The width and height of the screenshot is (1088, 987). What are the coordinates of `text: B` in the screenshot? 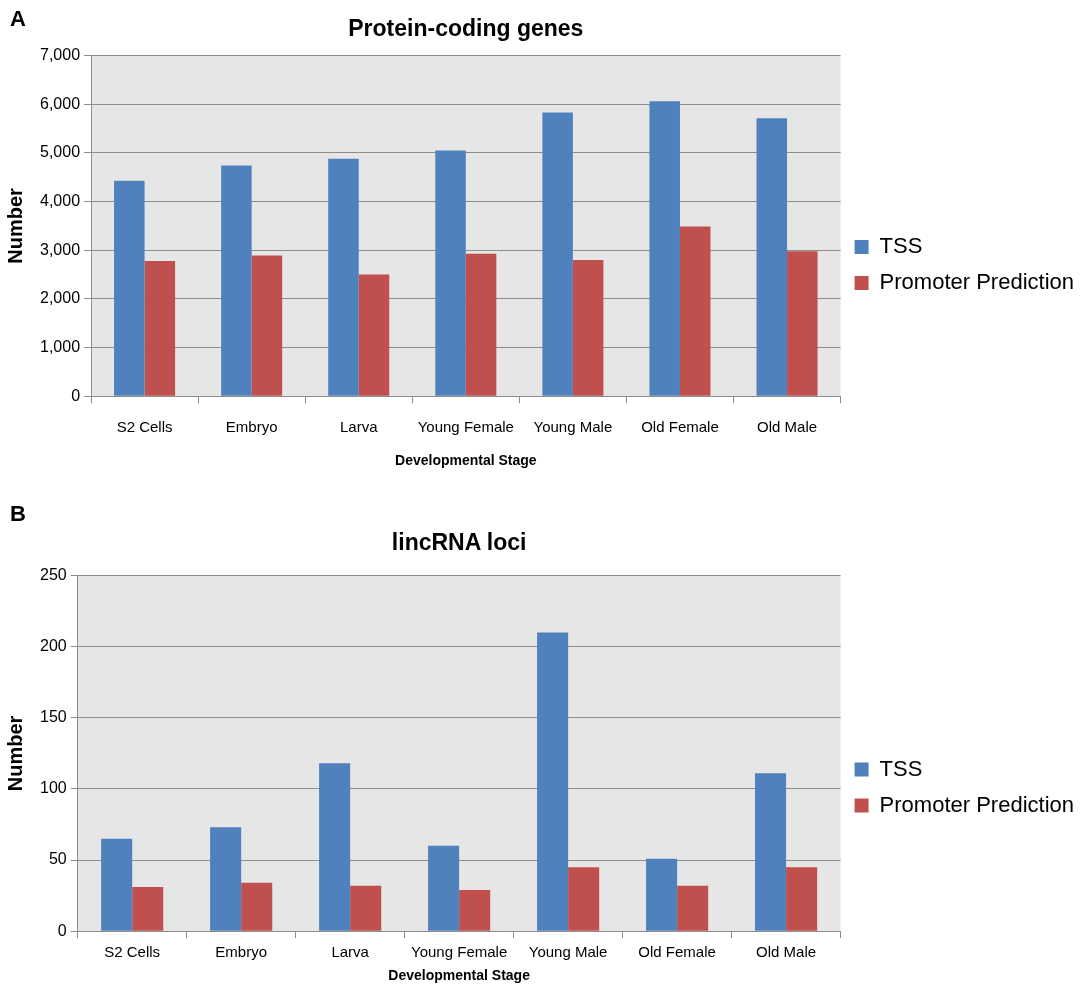 It's located at (18, 514).